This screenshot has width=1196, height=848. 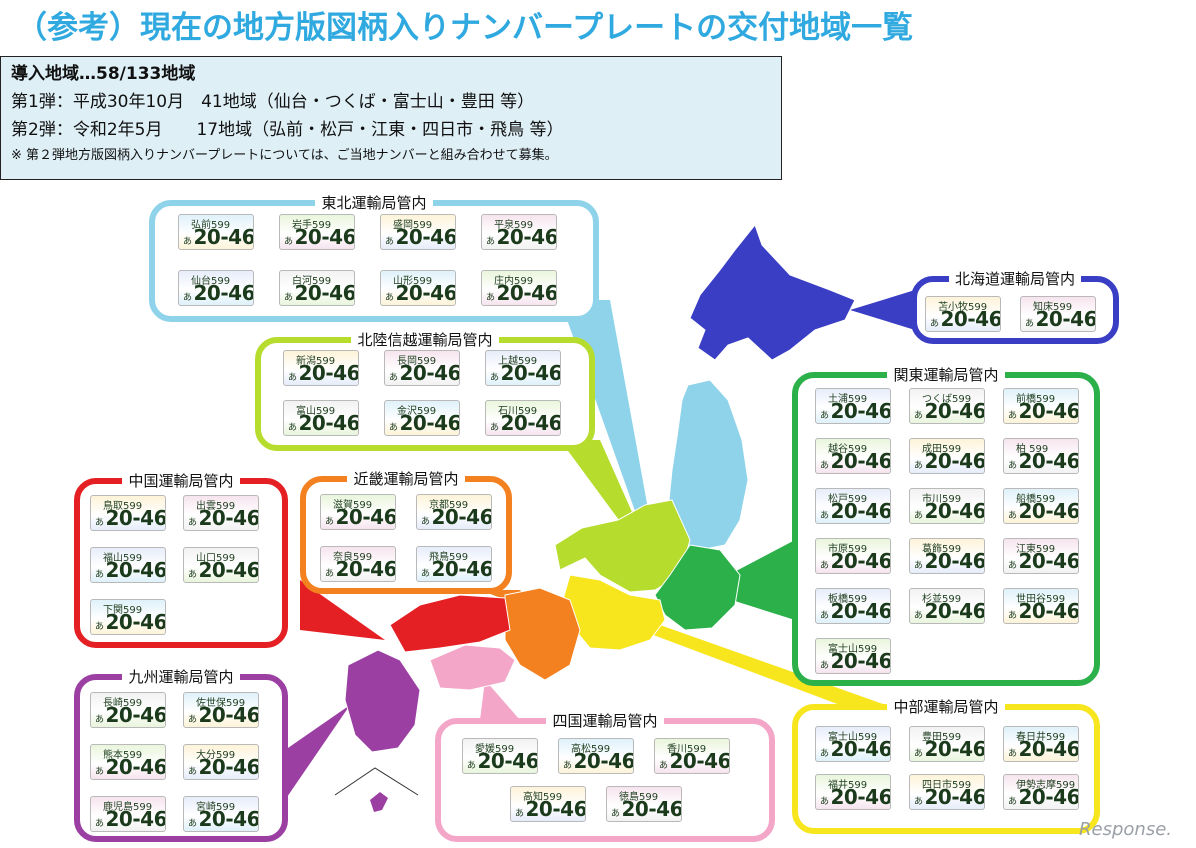 What do you see at coordinates (747, 580) in the screenshot?
I see `connector-kanto` at bounding box center [747, 580].